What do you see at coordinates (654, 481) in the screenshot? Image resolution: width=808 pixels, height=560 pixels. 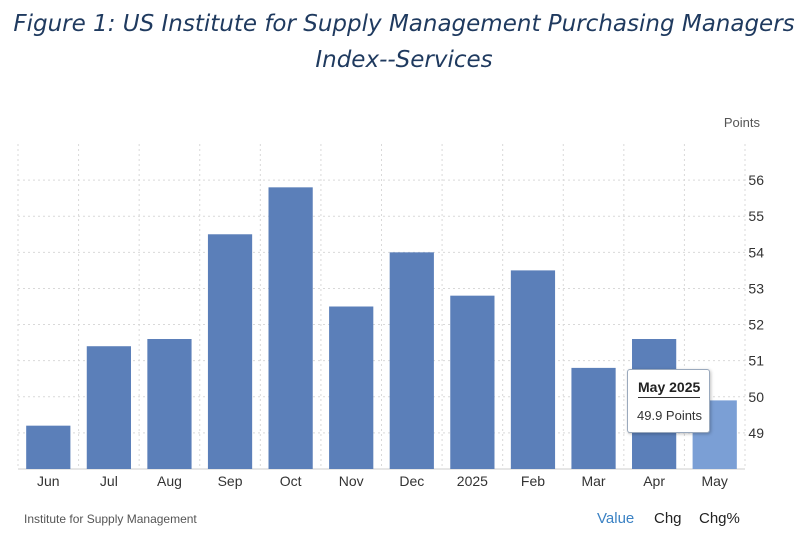 I see `x-tick-label: Apr` at bounding box center [654, 481].